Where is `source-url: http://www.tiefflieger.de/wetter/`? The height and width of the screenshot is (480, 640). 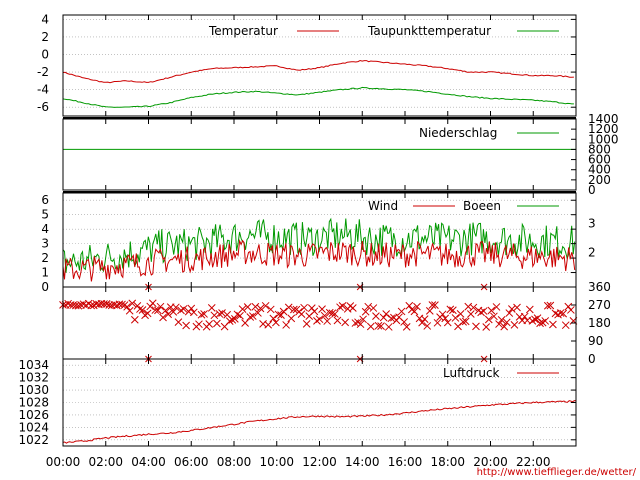 source-url: http://www.tiefflieger.de/wetter/ is located at coordinates (557, 472).